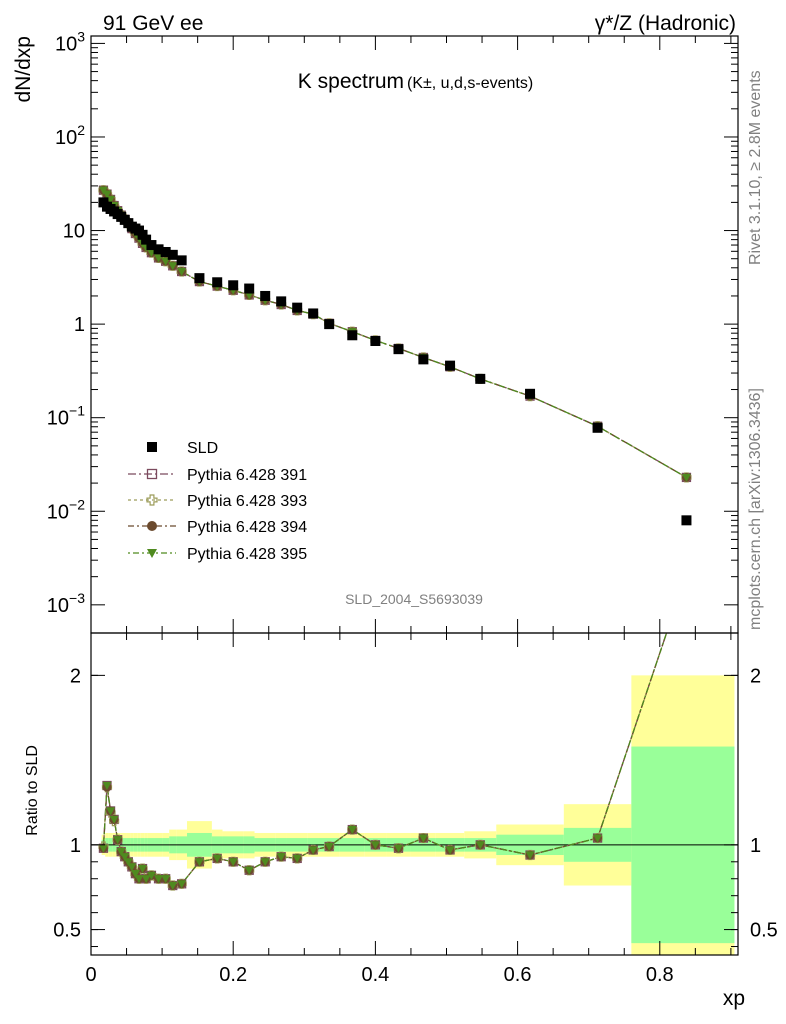 The width and height of the screenshot is (786, 1024). What do you see at coordinates (153, 23) in the screenshot?
I see `header-left: 91 GeV ee` at bounding box center [153, 23].